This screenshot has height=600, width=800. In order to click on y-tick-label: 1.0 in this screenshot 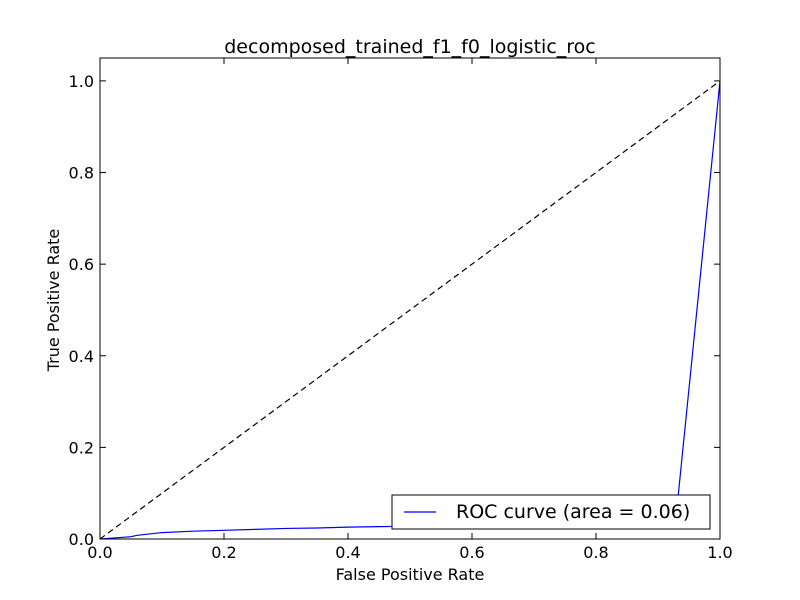, I will do `click(81, 81)`.